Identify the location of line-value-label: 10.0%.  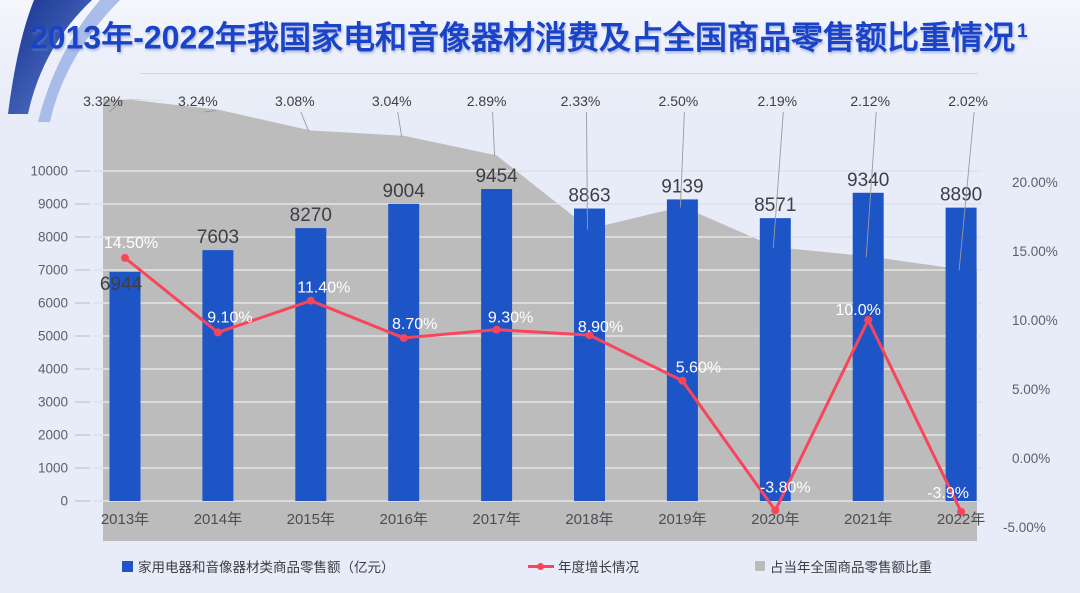
(858, 310).